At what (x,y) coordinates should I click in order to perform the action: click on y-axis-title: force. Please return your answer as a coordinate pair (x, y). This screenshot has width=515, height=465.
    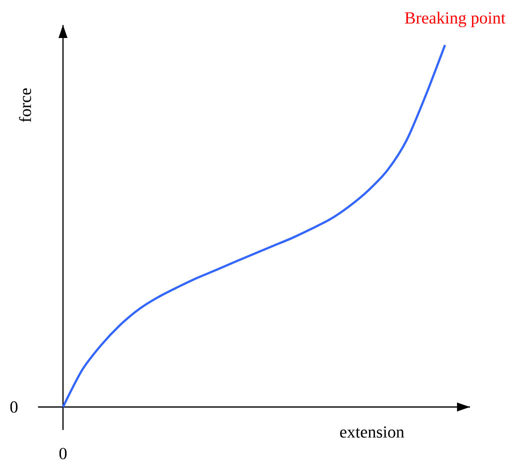
    Looking at the image, I should click on (25, 105).